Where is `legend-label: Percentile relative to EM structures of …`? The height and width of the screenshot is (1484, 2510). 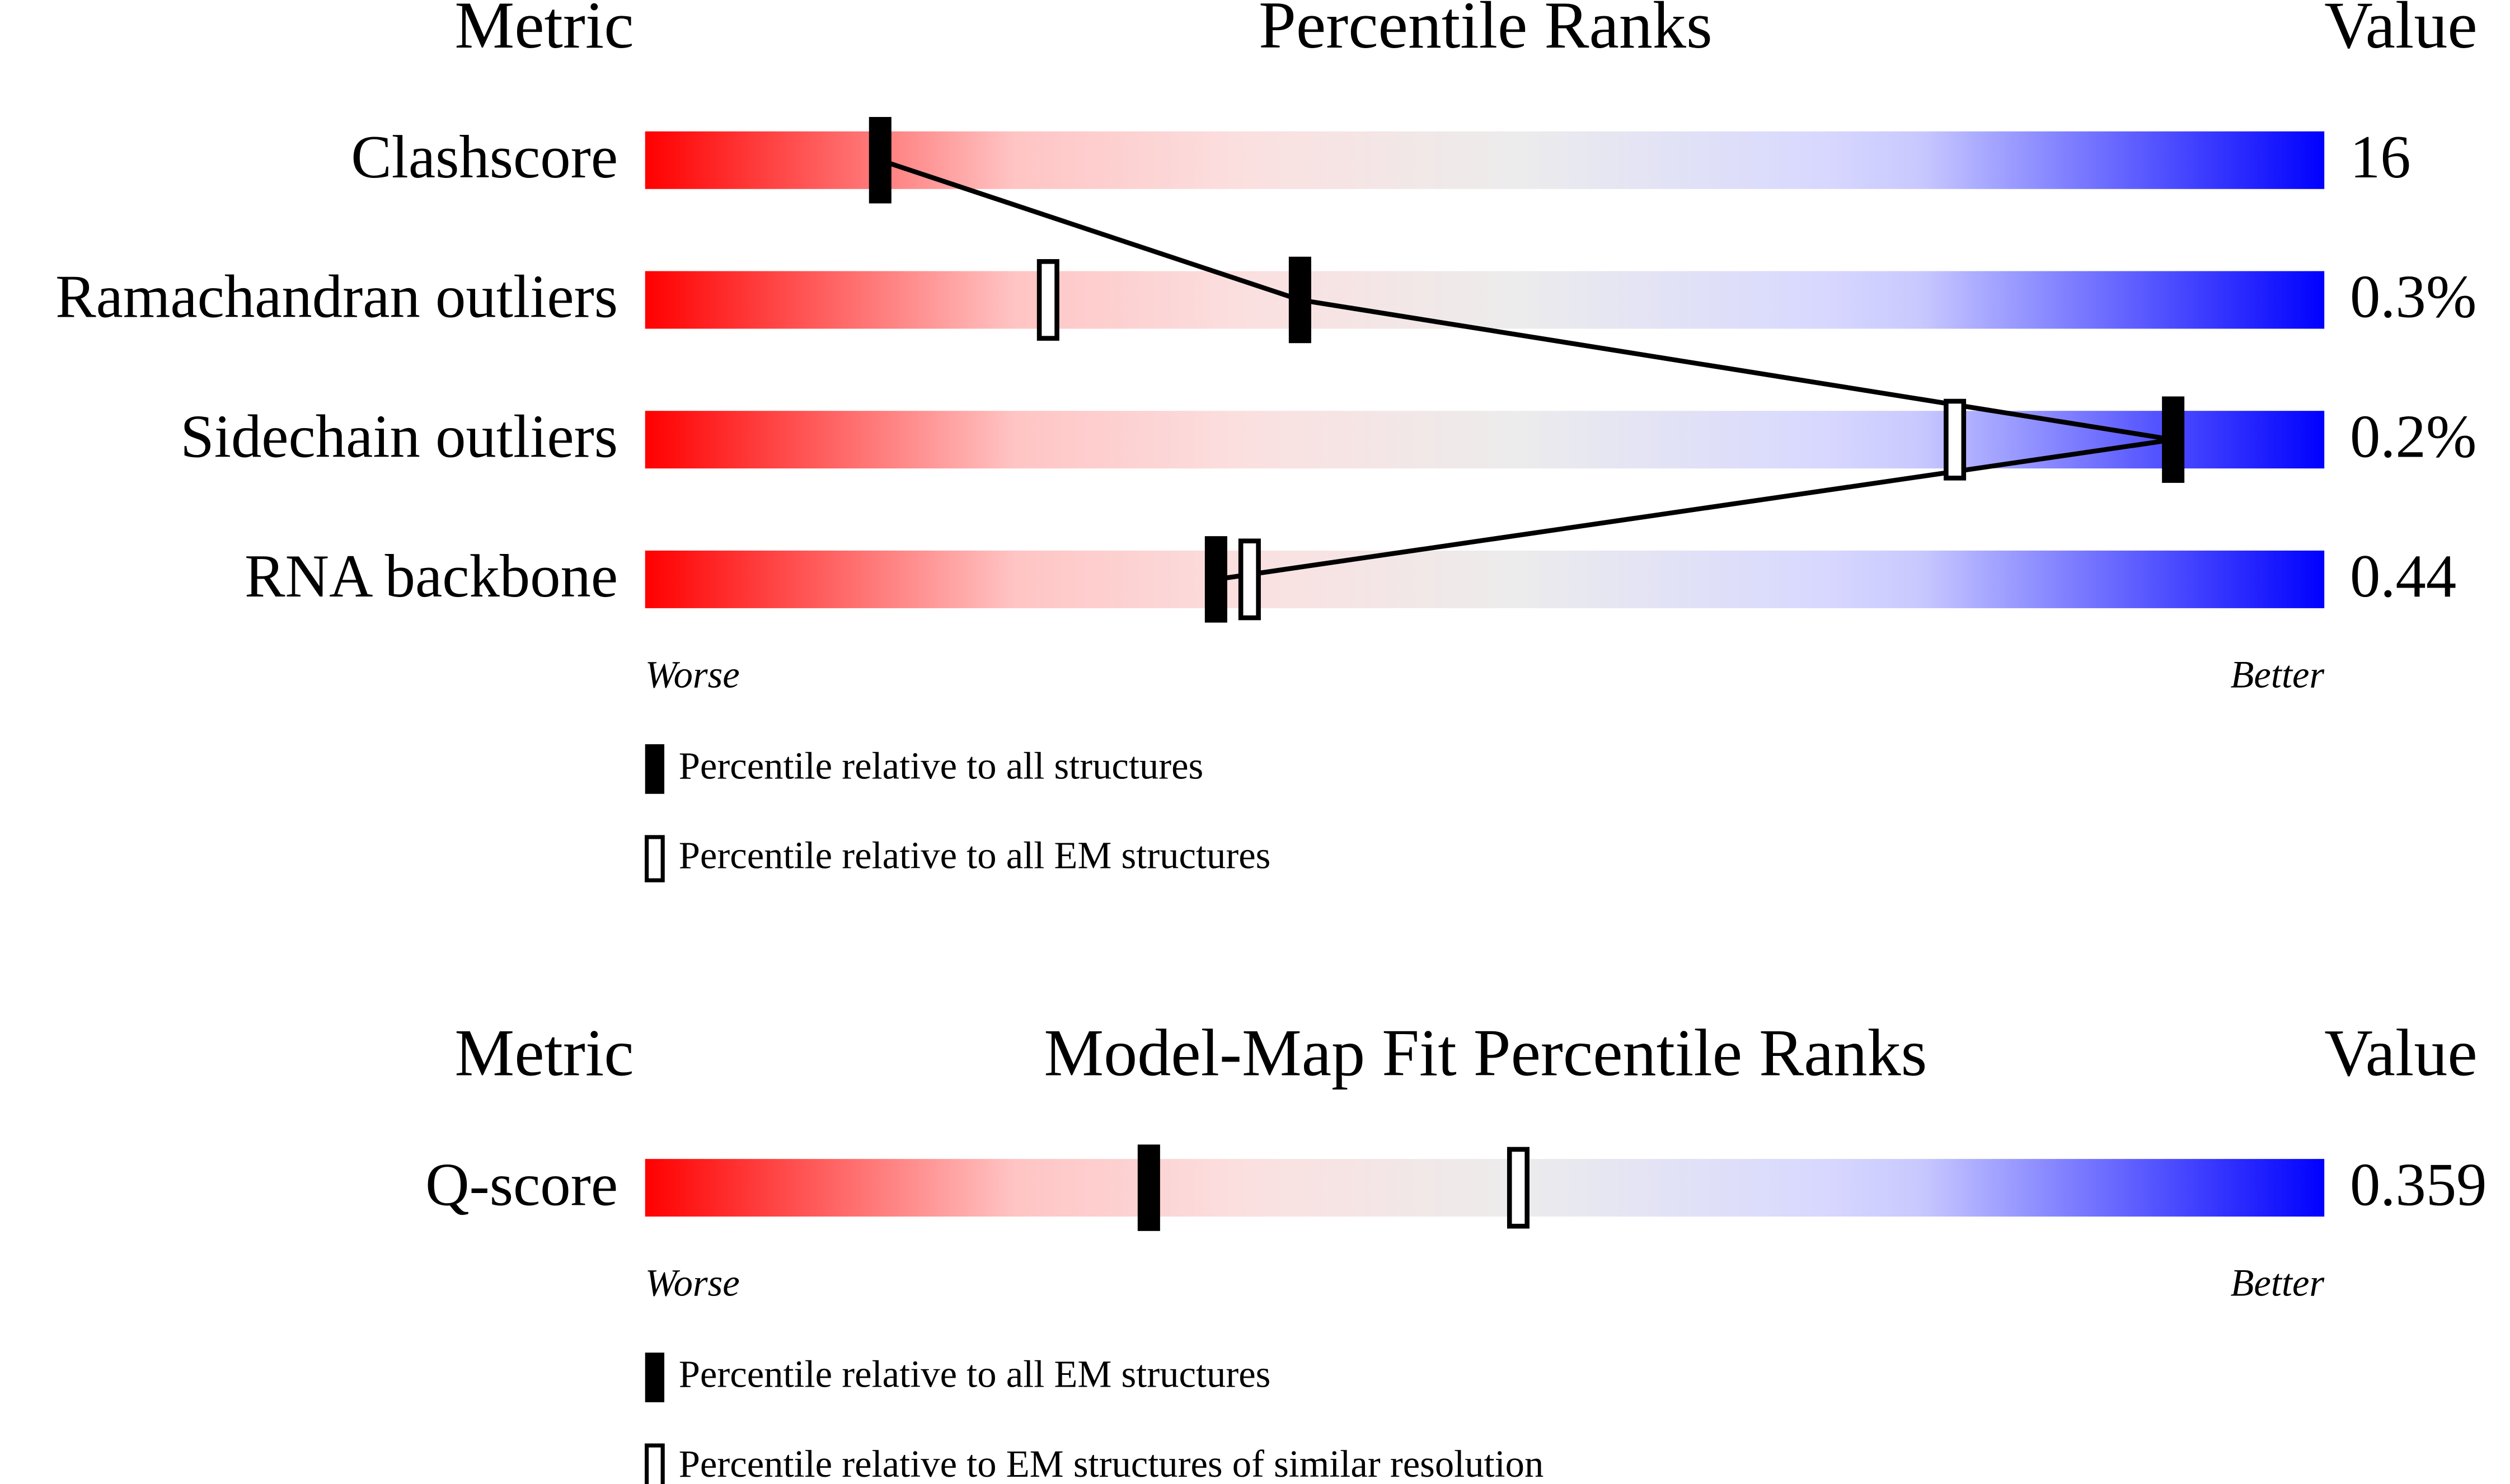 legend-label: Percentile relative to EM structures of … is located at coordinates (1111, 1463).